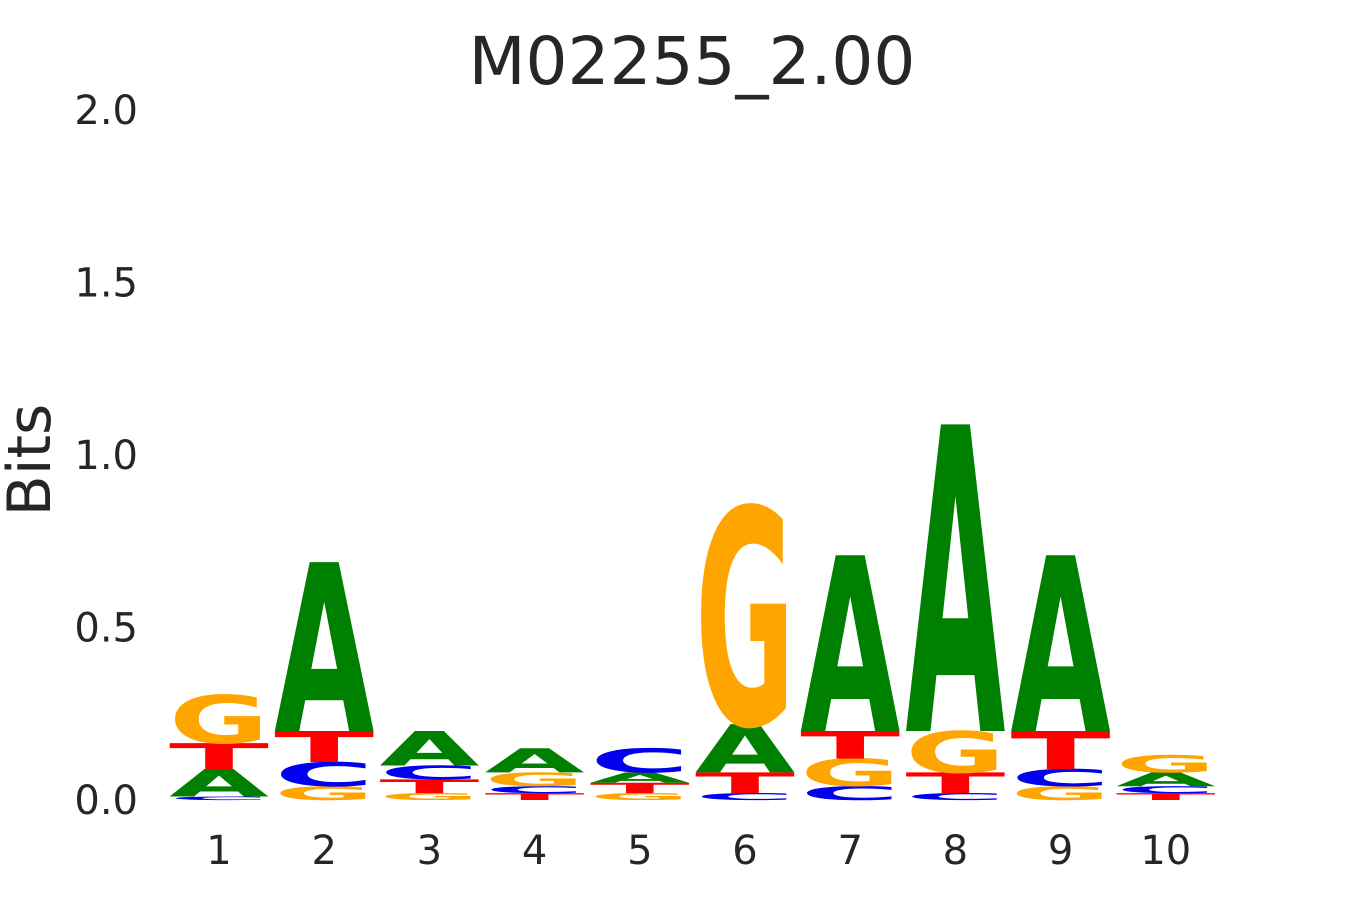 The height and width of the screenshot is (900, 1350). What do you see at coordinates (106, 284) in the screenshot?
I see `y-tick-label: 1.5` at bounding box center [106, 284].